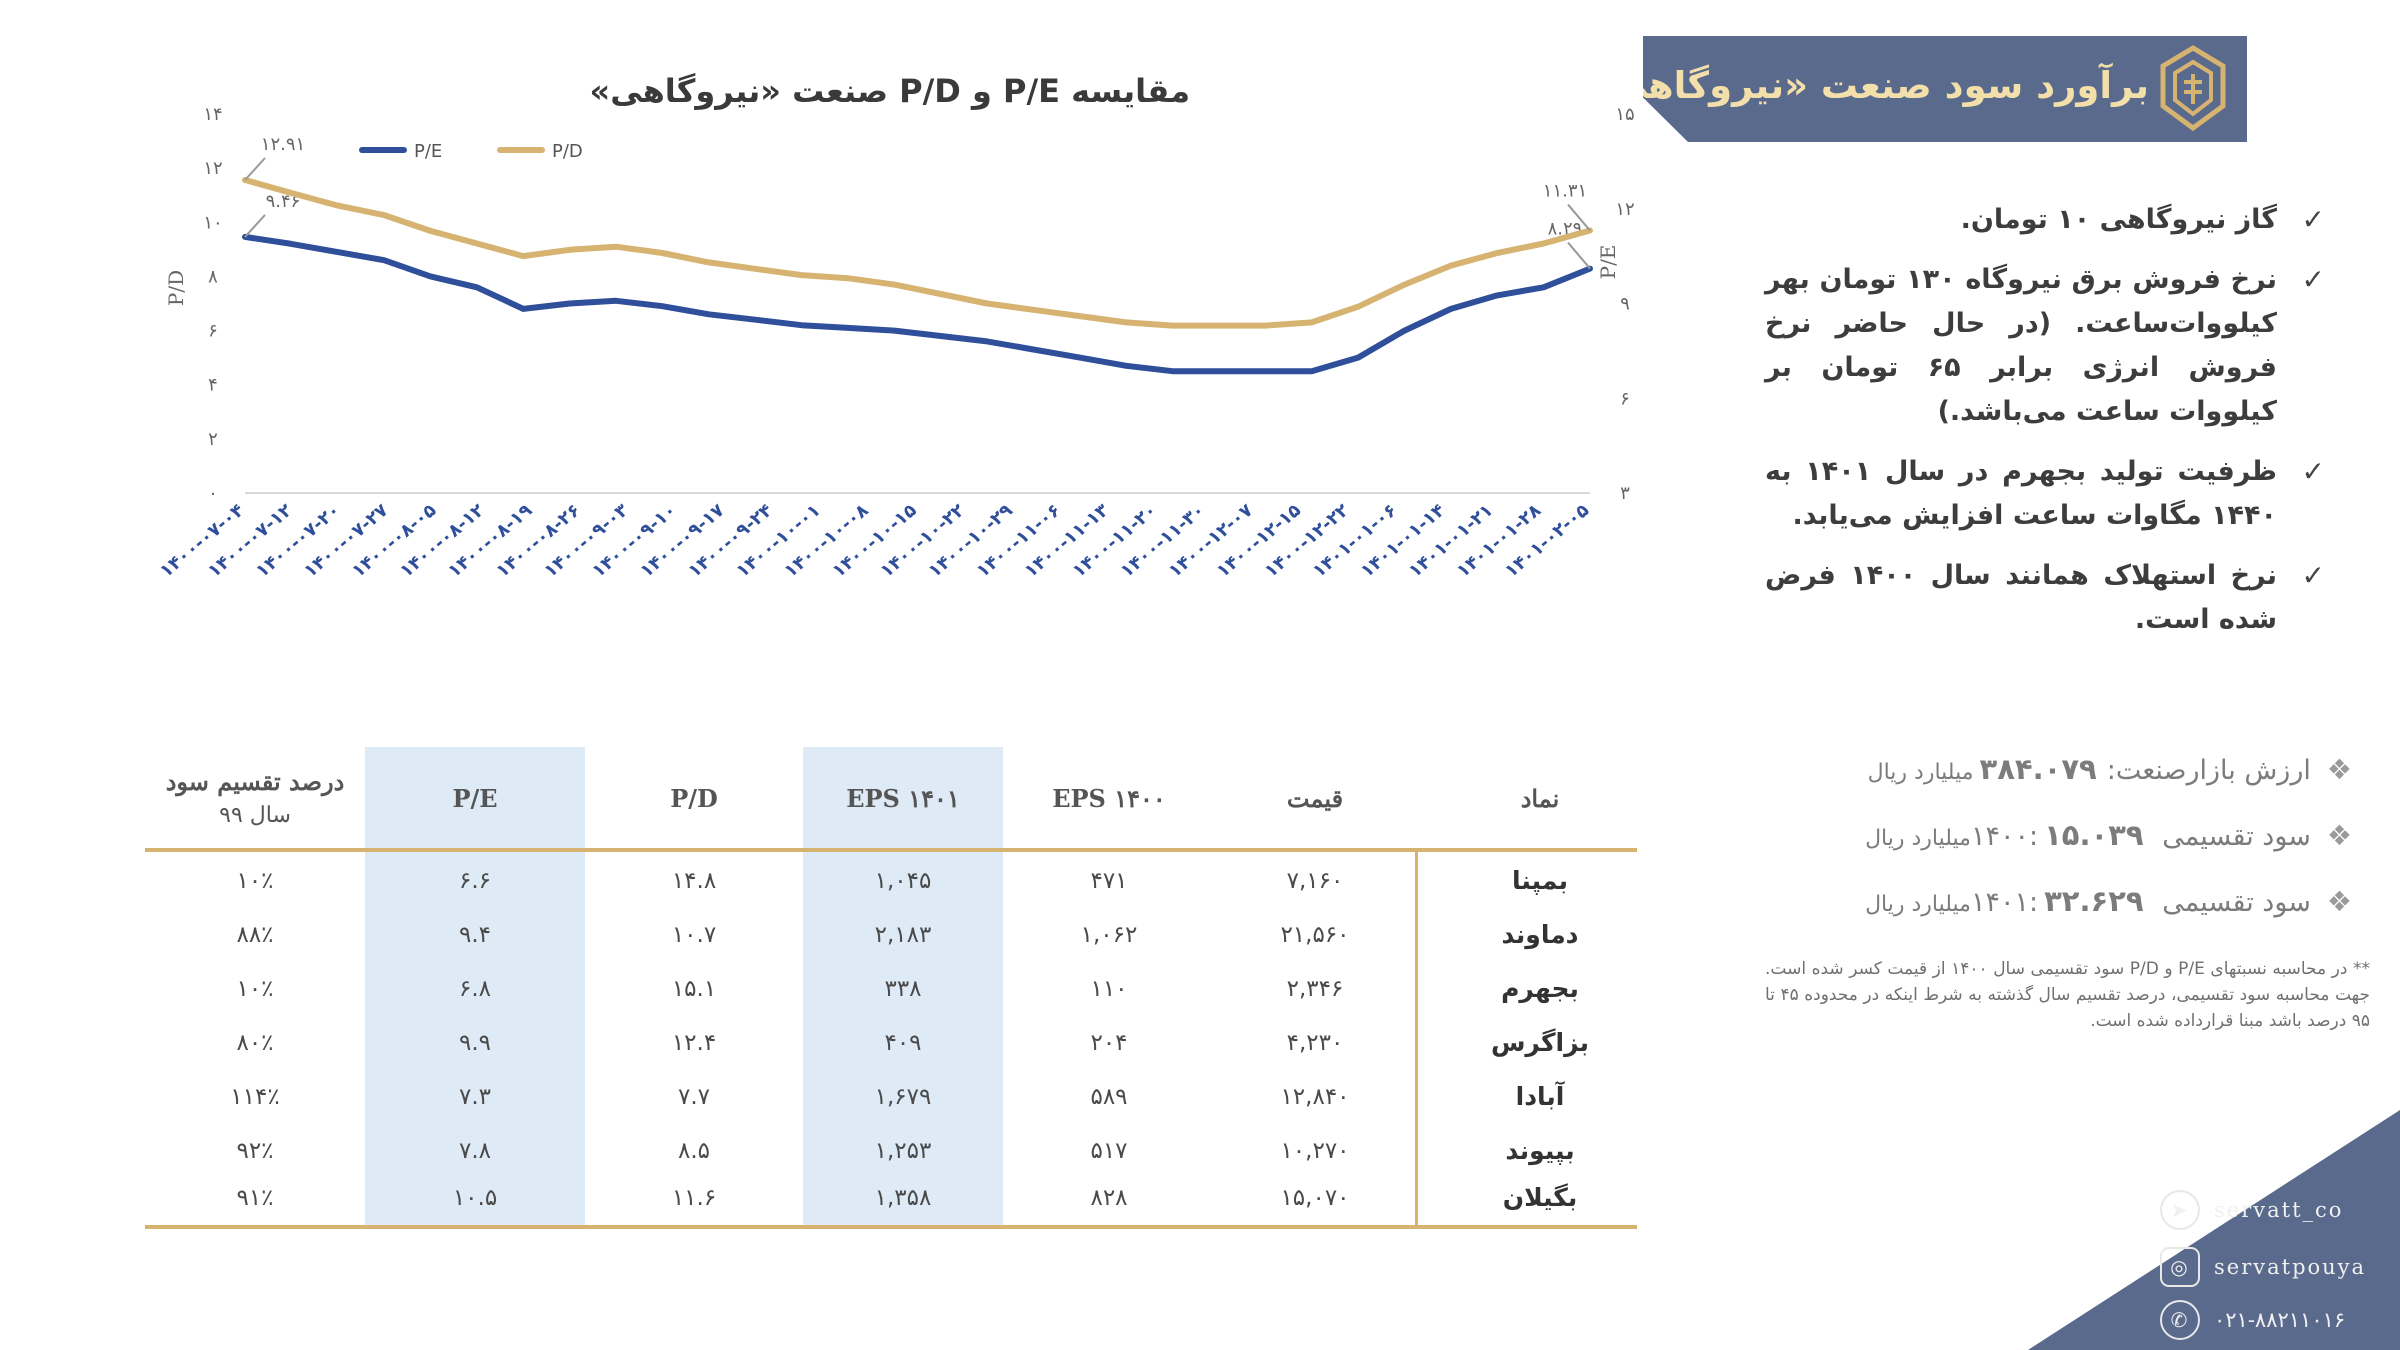  What do you see at coordinates (2251, 1210) in the screenshot?
I see `social-telegram: ➤ servatt_co` at bounding box center [2251, 1210].